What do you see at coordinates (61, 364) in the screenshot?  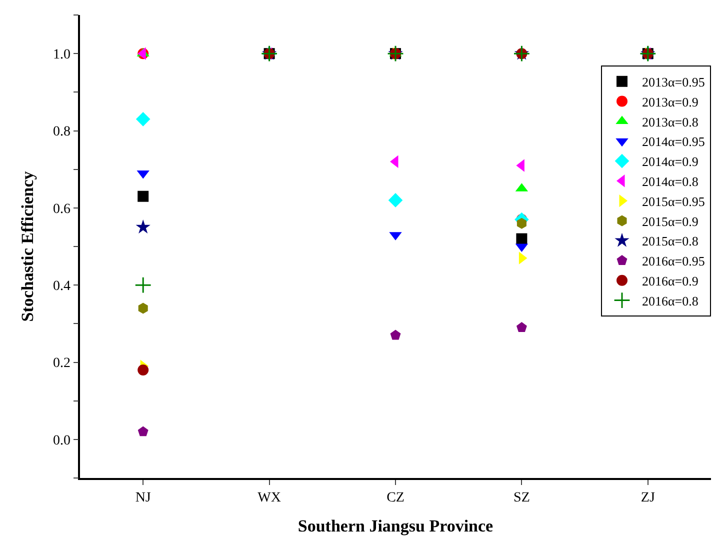 I see `y-tick-label: 0.2` at bounding box center [61, 364].